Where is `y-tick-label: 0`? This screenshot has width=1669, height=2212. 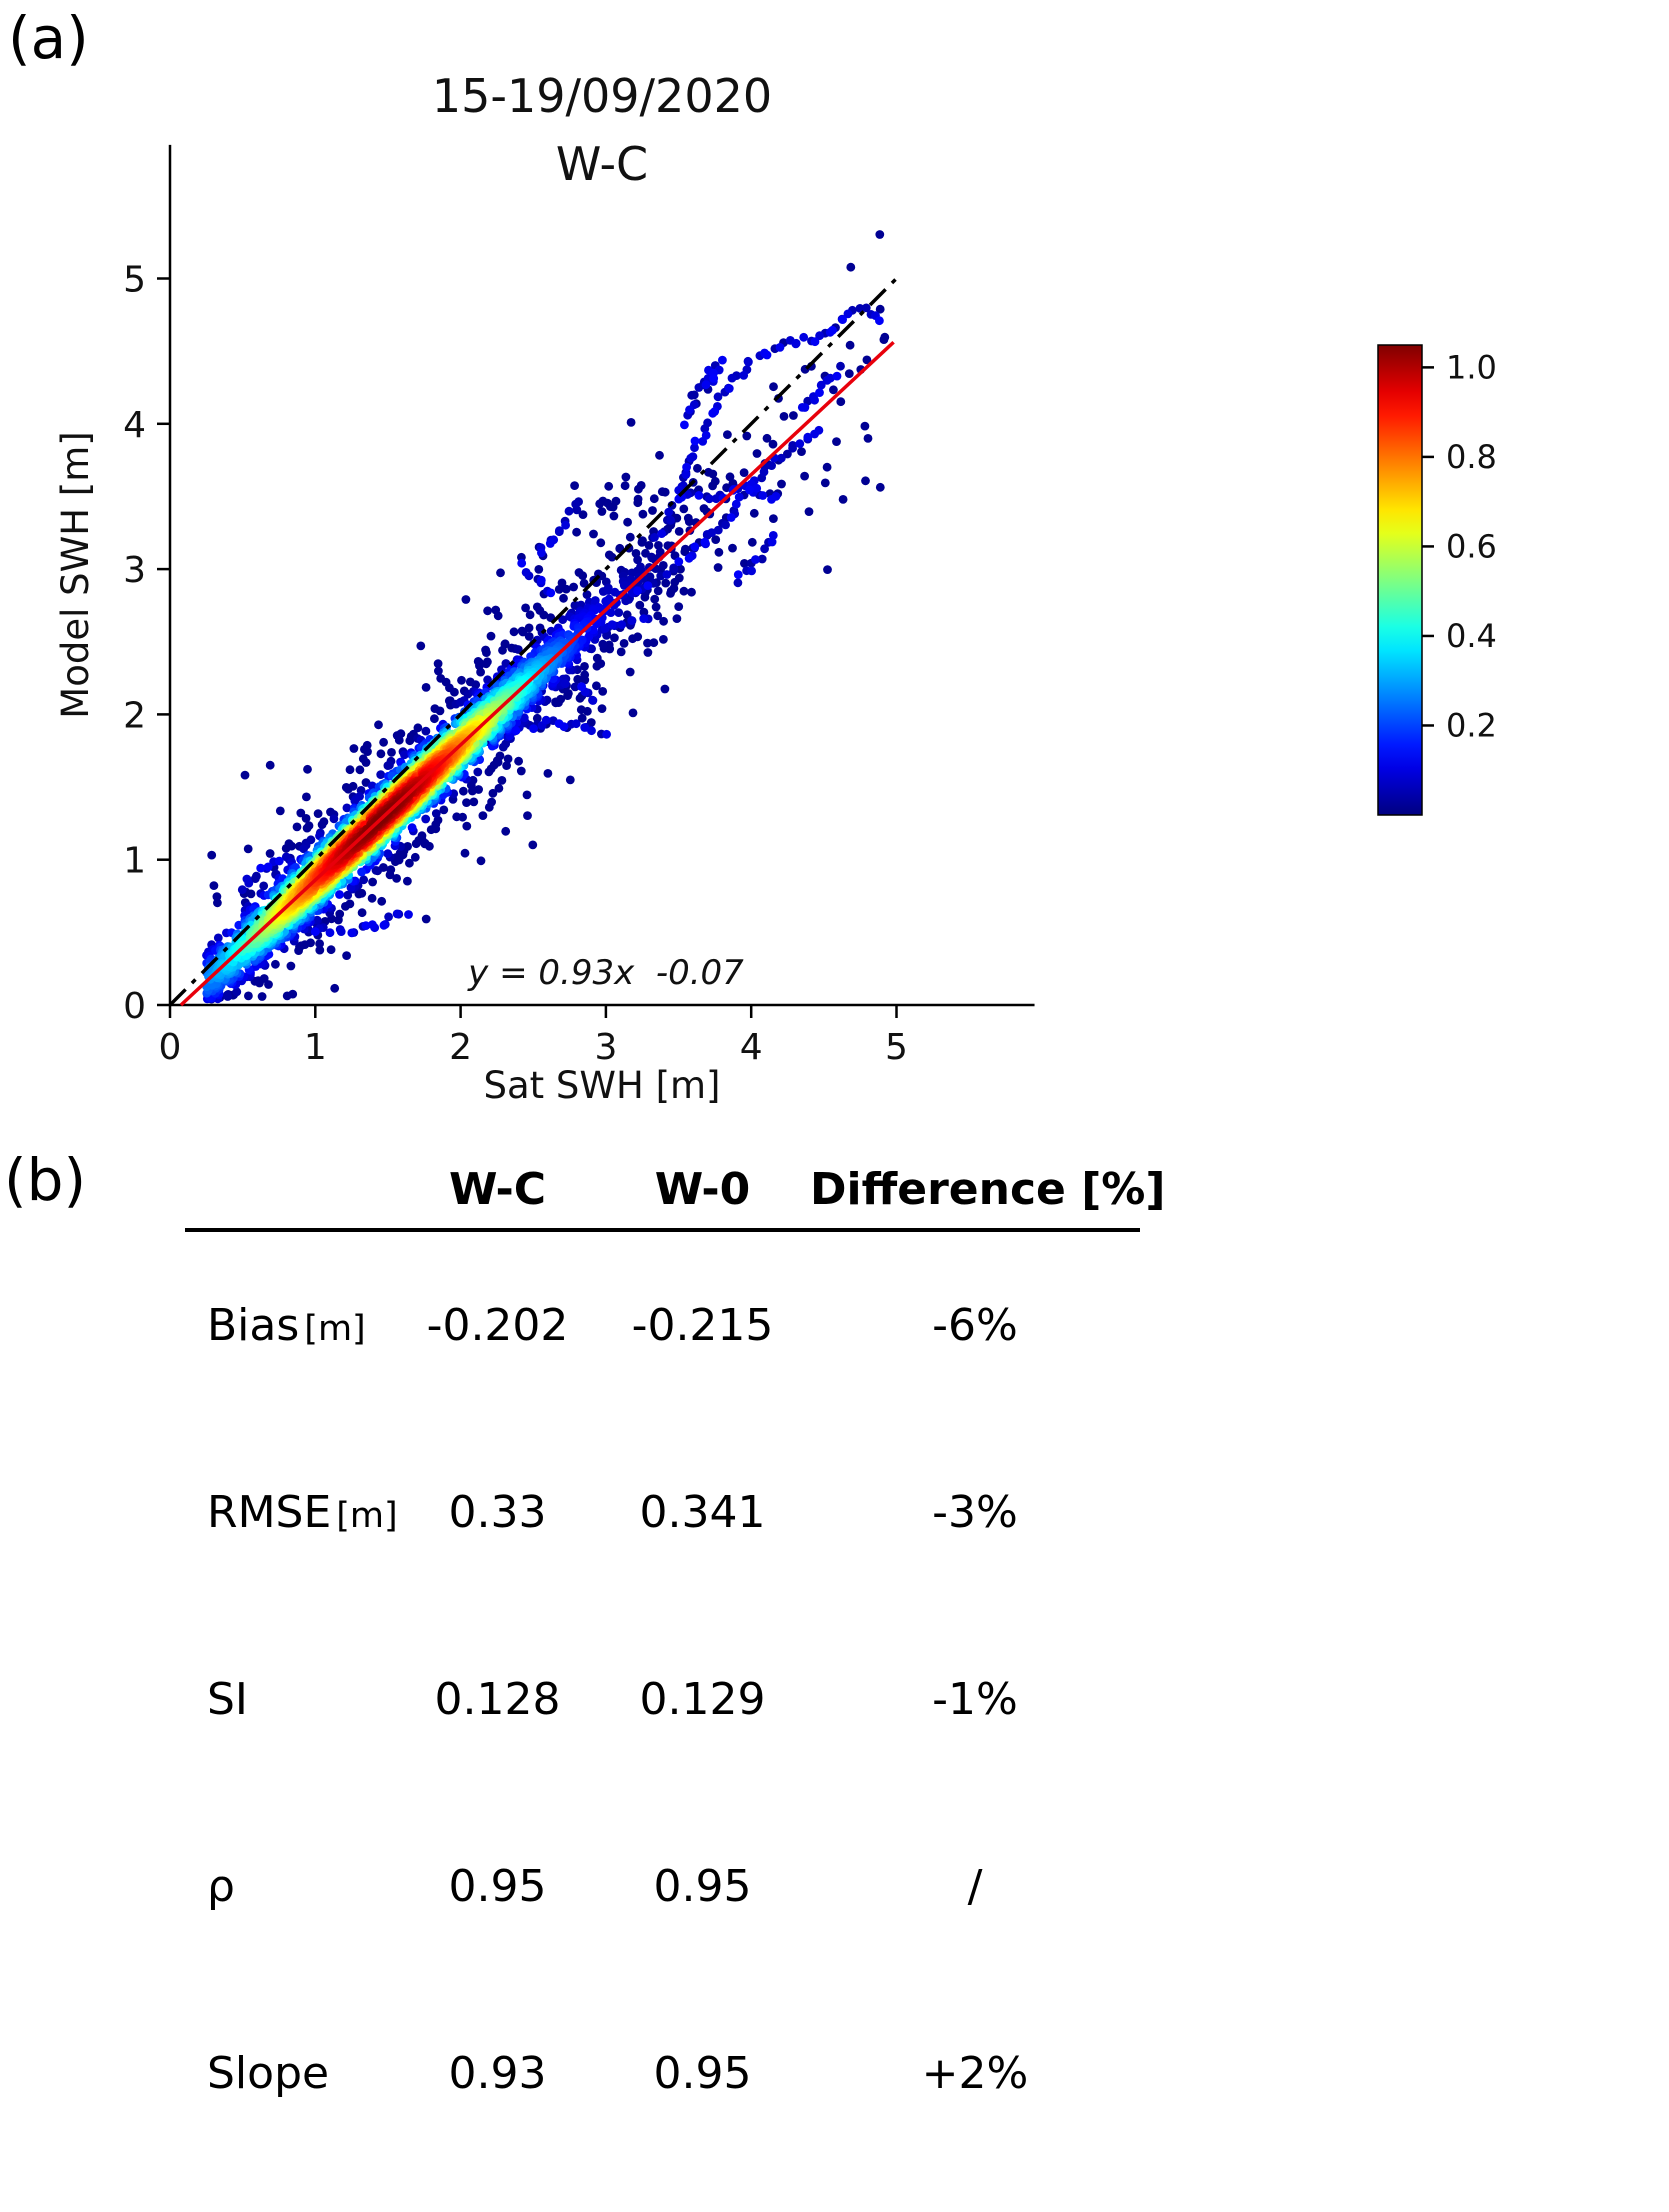 y-tick-label: 0 is located at coordinates (134, 1006).